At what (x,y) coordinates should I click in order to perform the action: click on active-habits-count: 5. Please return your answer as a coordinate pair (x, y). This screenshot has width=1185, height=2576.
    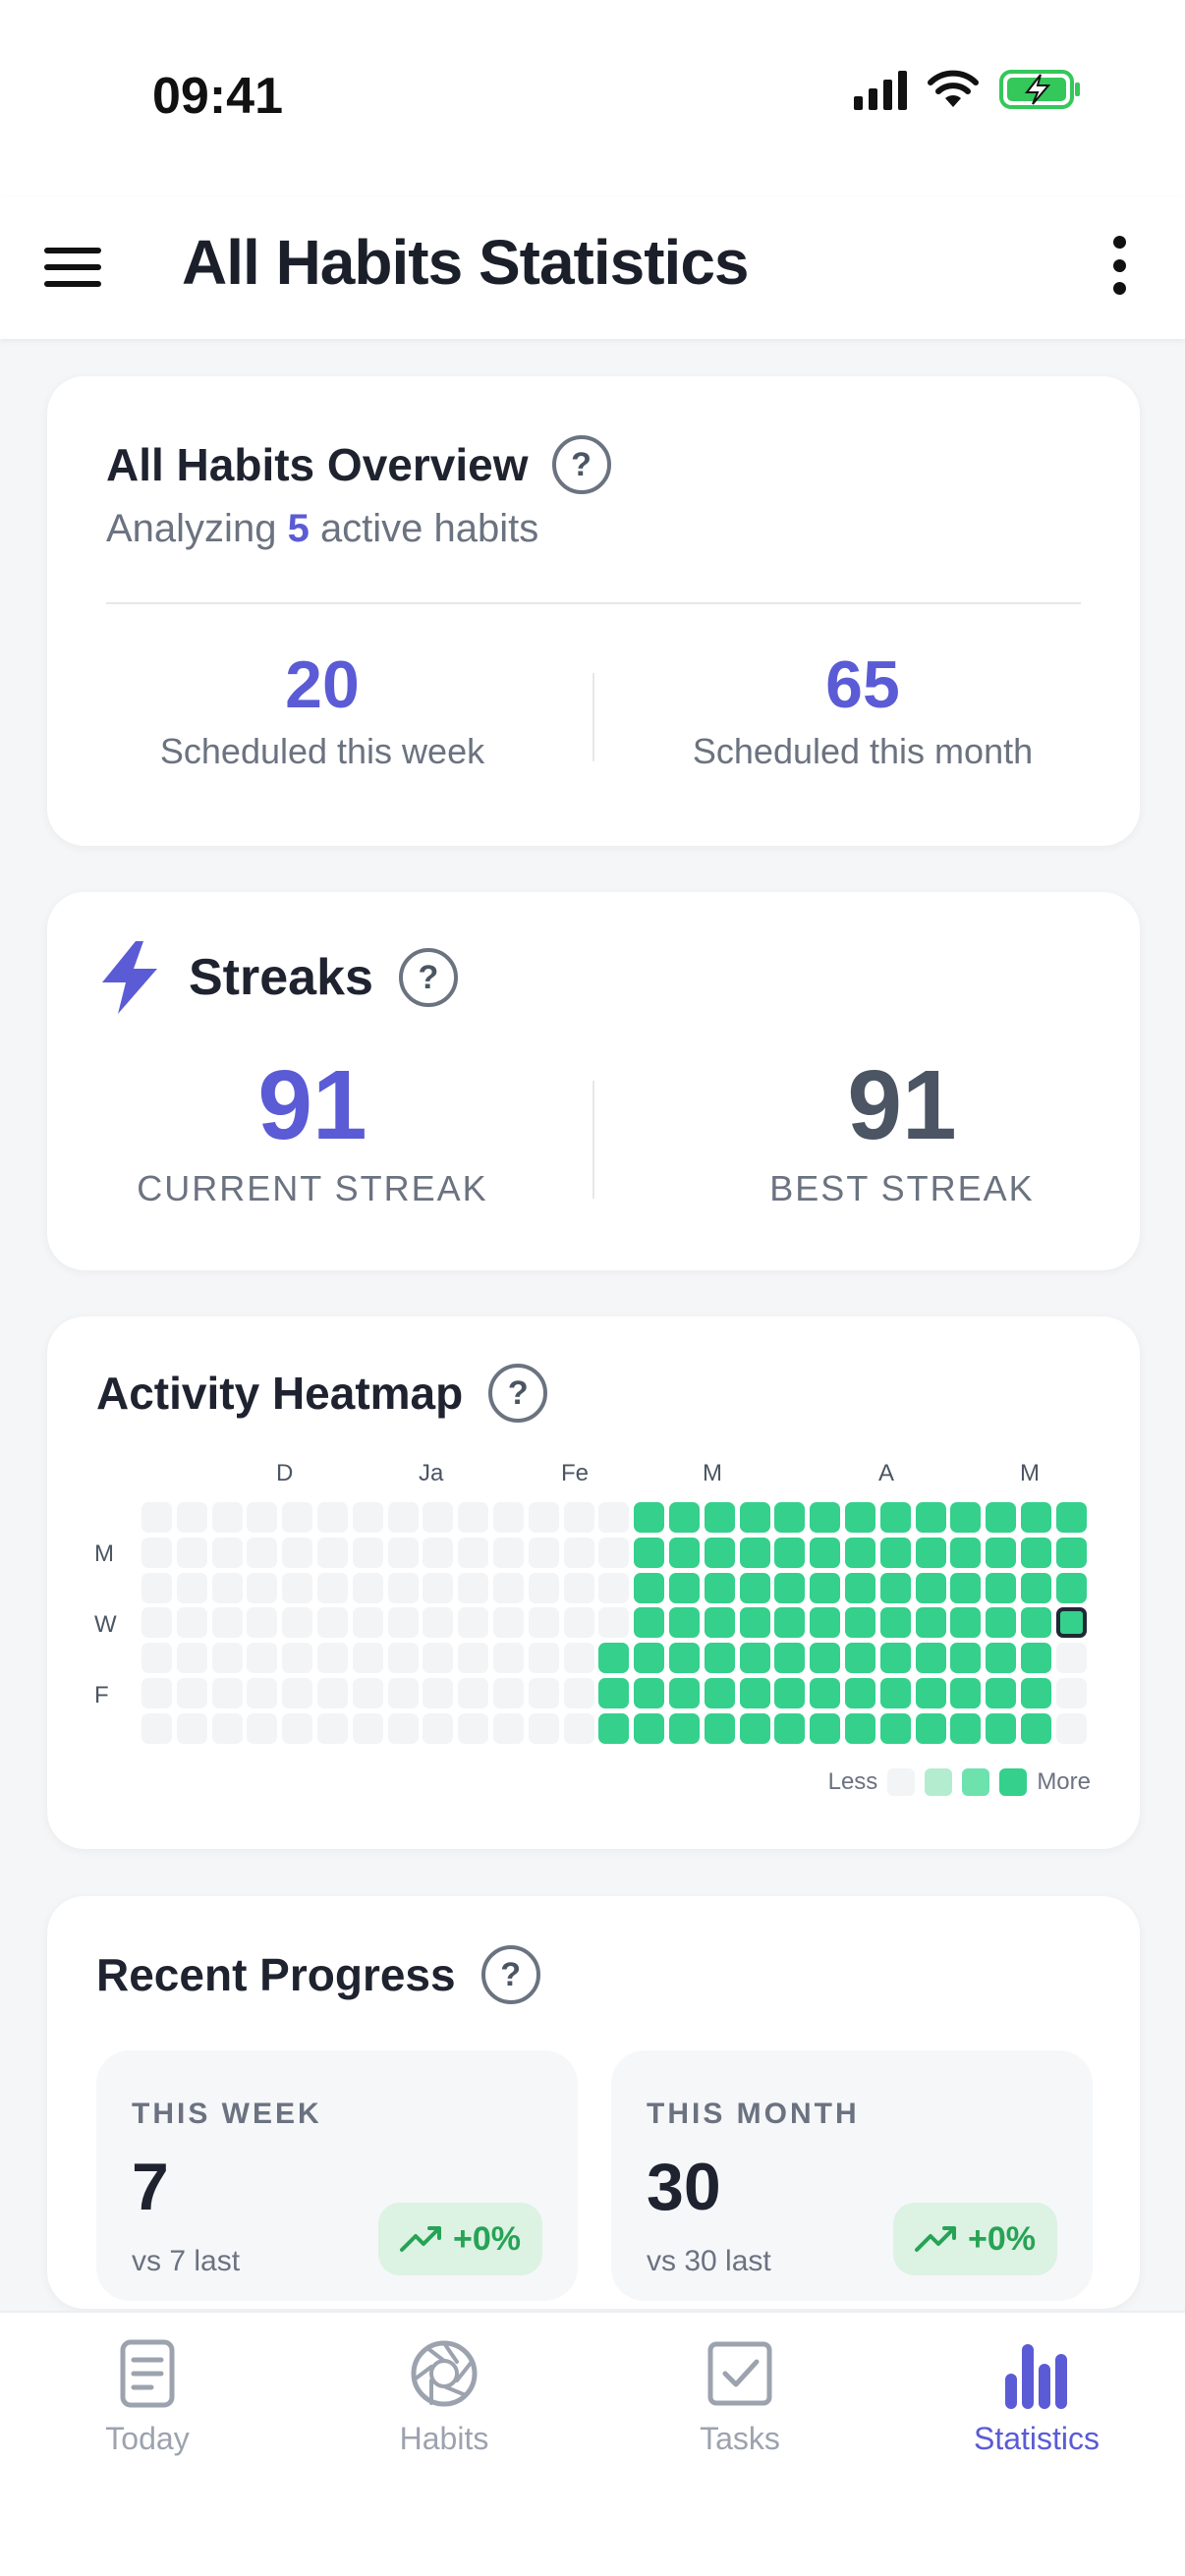
    Looking at the image, I should click on (298, 528).